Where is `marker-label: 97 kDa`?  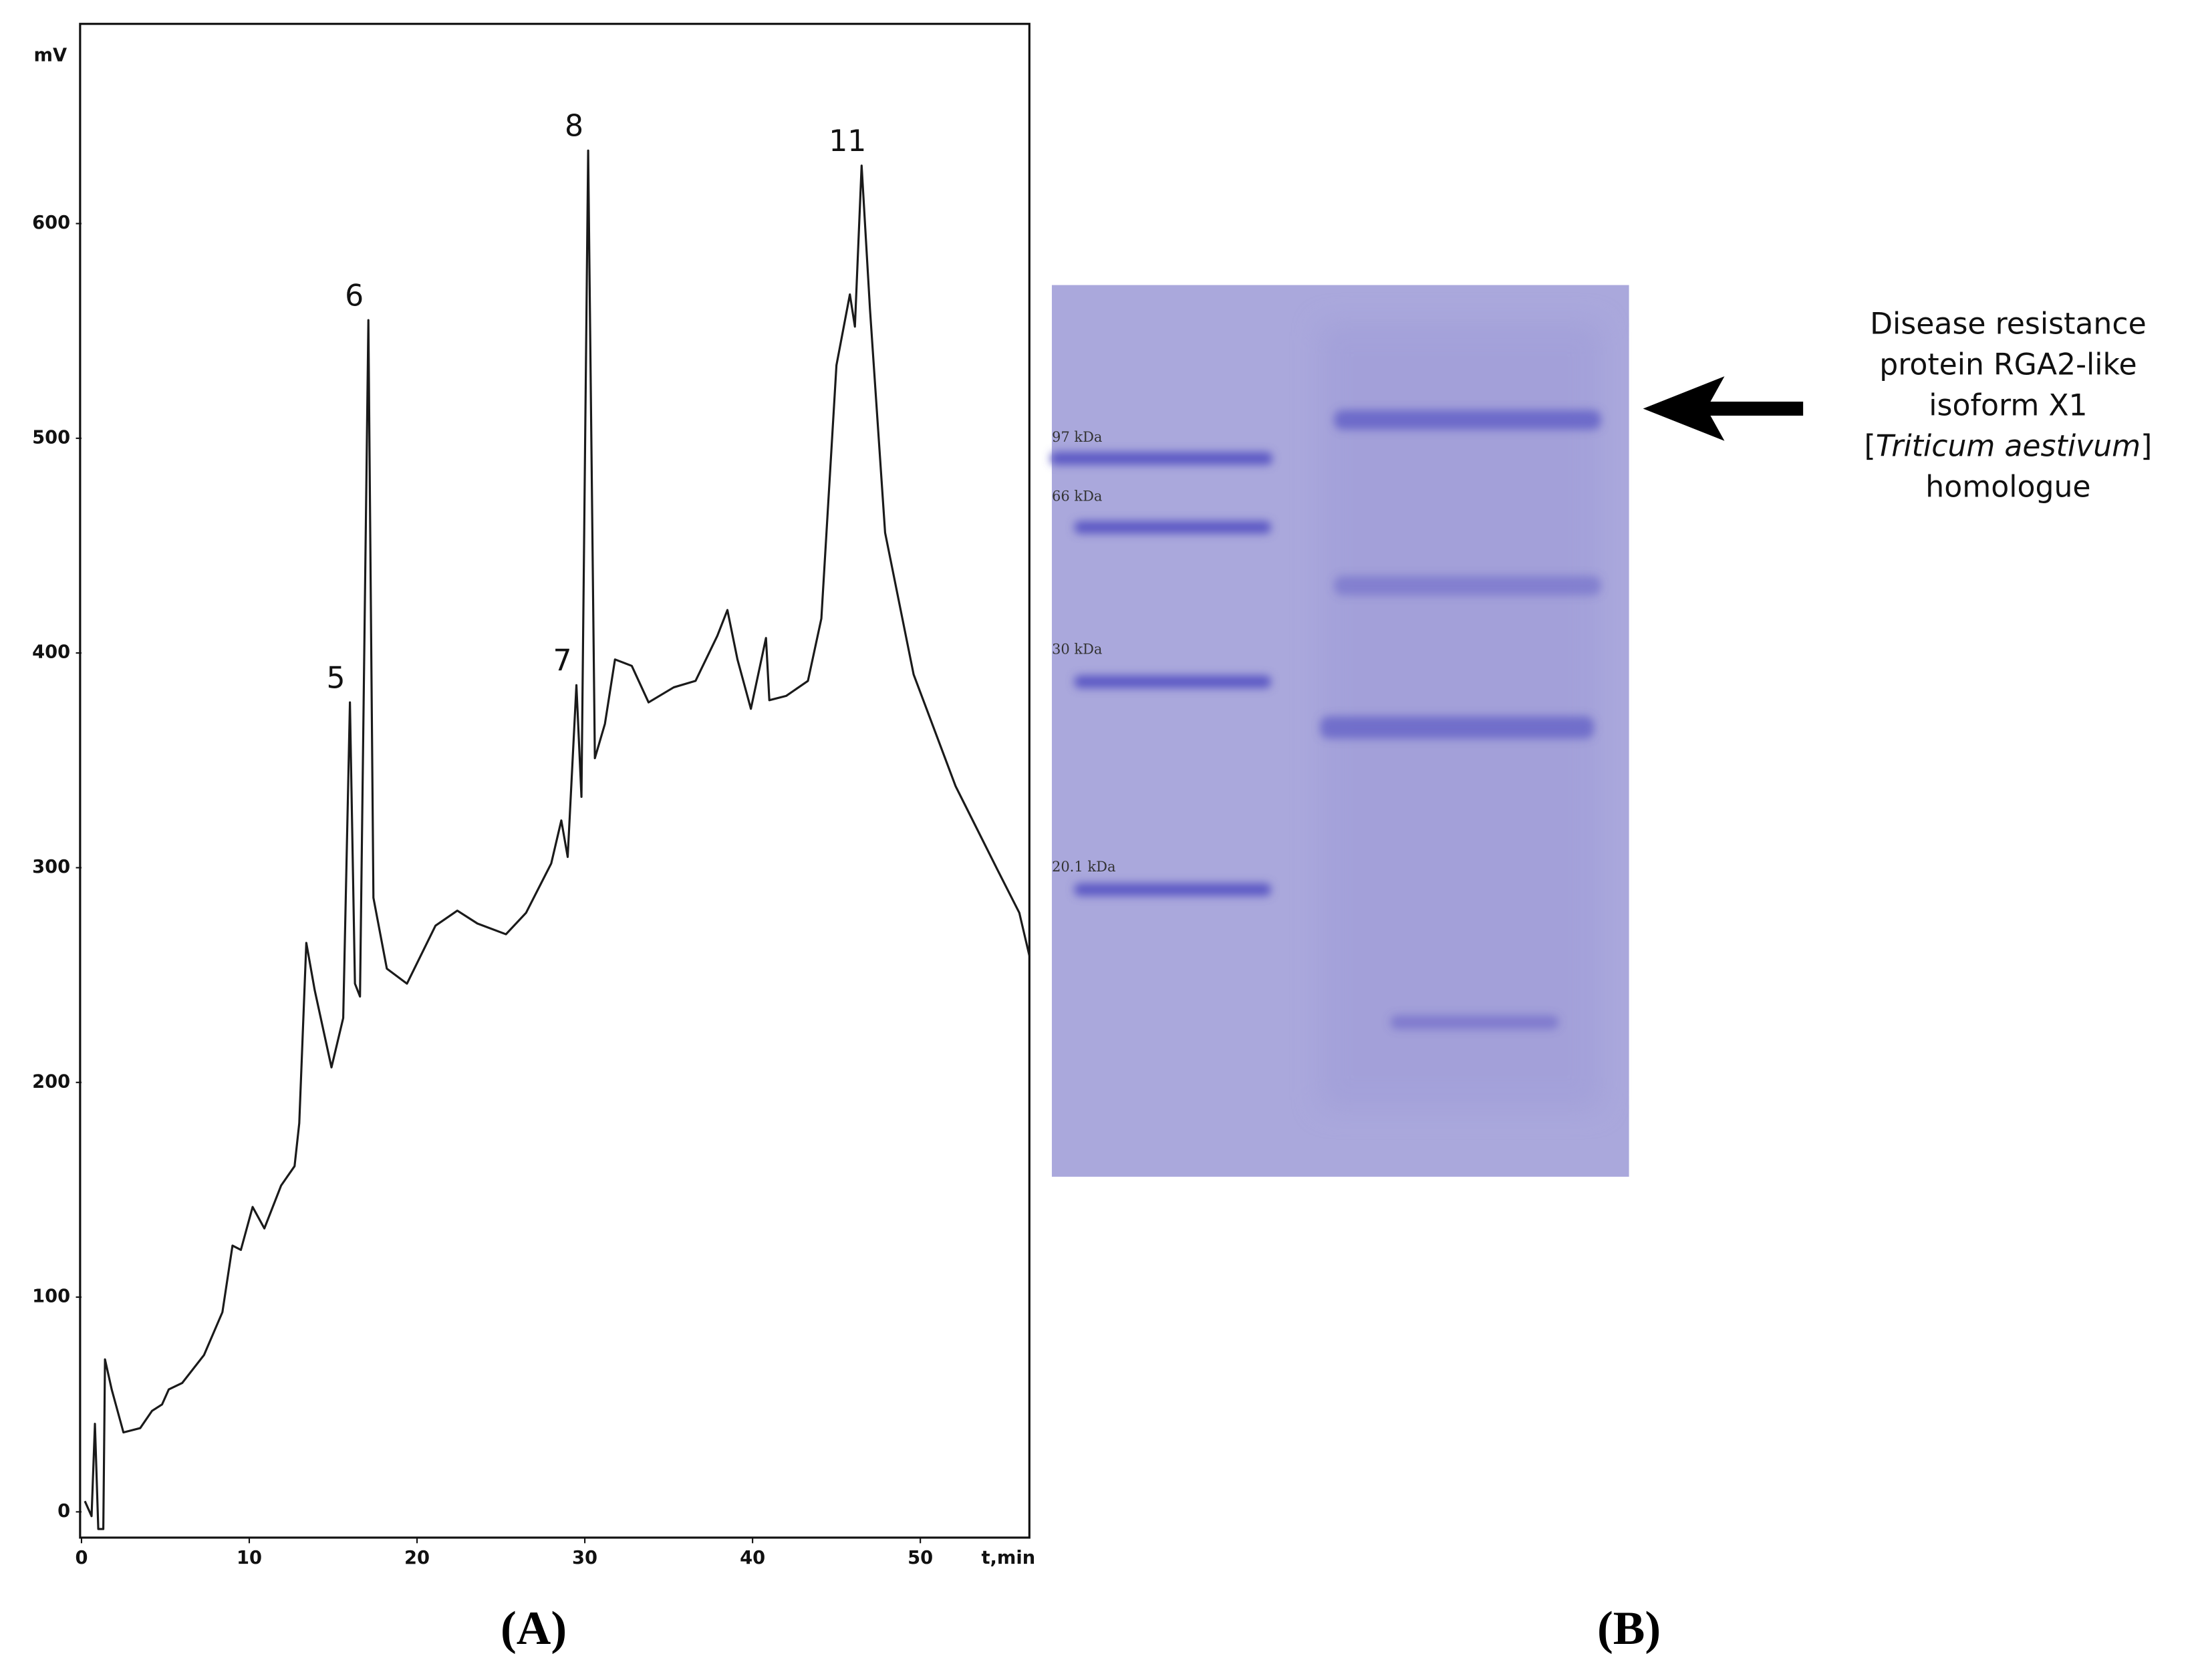
marker-label: 97 kDa is located at coordinates (1077, 437).